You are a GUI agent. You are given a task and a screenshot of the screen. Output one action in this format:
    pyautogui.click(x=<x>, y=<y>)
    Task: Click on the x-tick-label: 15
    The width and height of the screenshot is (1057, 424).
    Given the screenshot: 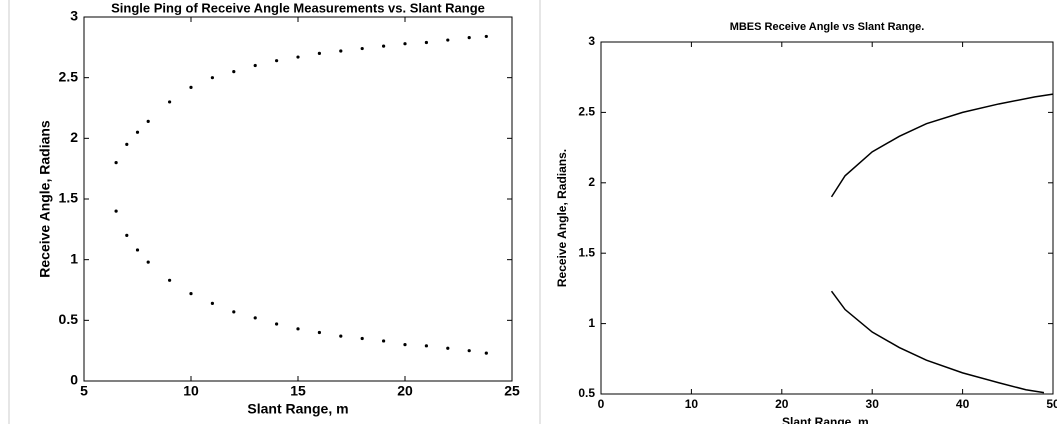 What is the action you would take?
    pyautogui.click(x=298, y=391)
    